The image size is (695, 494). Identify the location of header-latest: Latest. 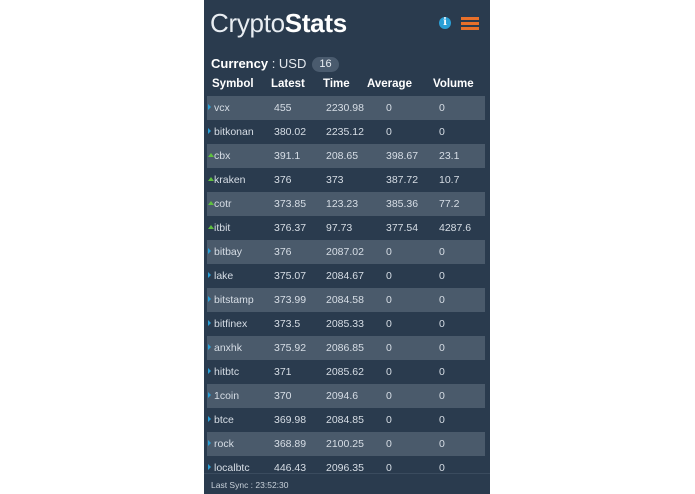
(288, 84).